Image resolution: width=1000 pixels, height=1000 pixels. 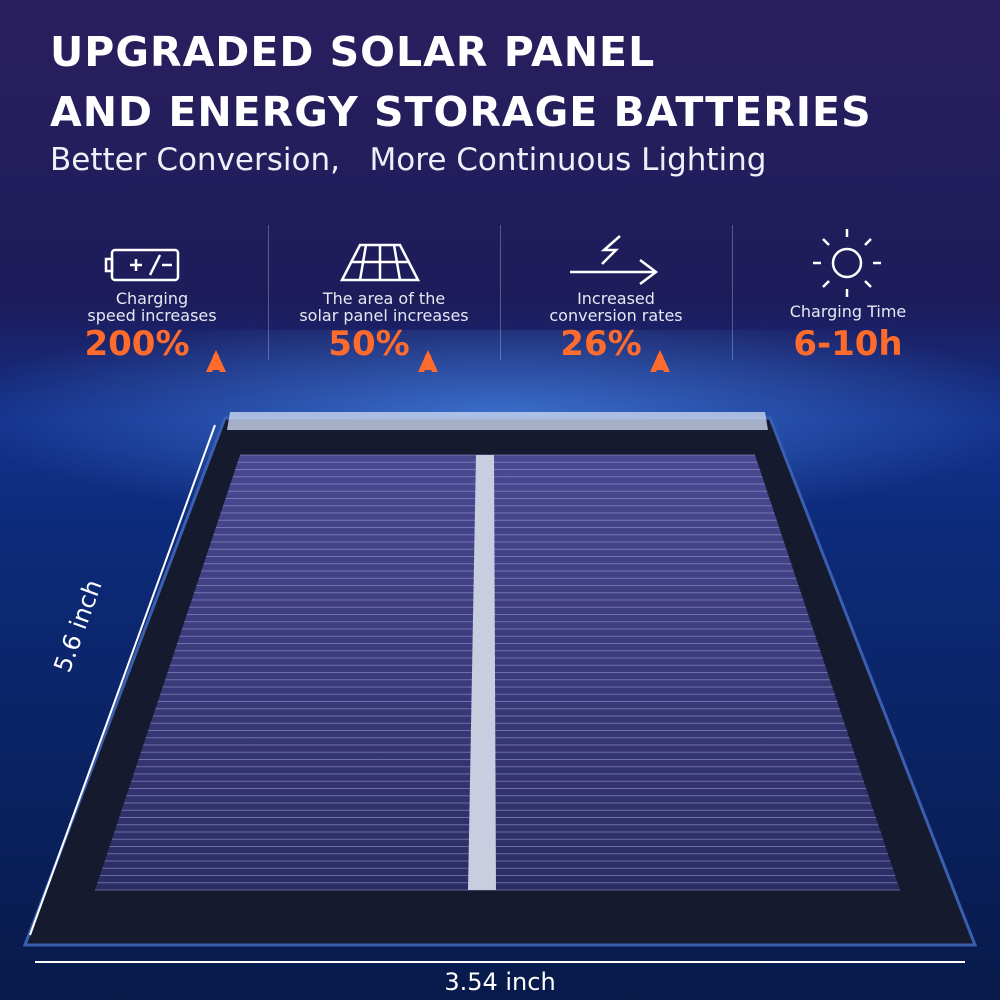 I want to click on feature: Charging speed increases 200%, so click(x=152, y=294).